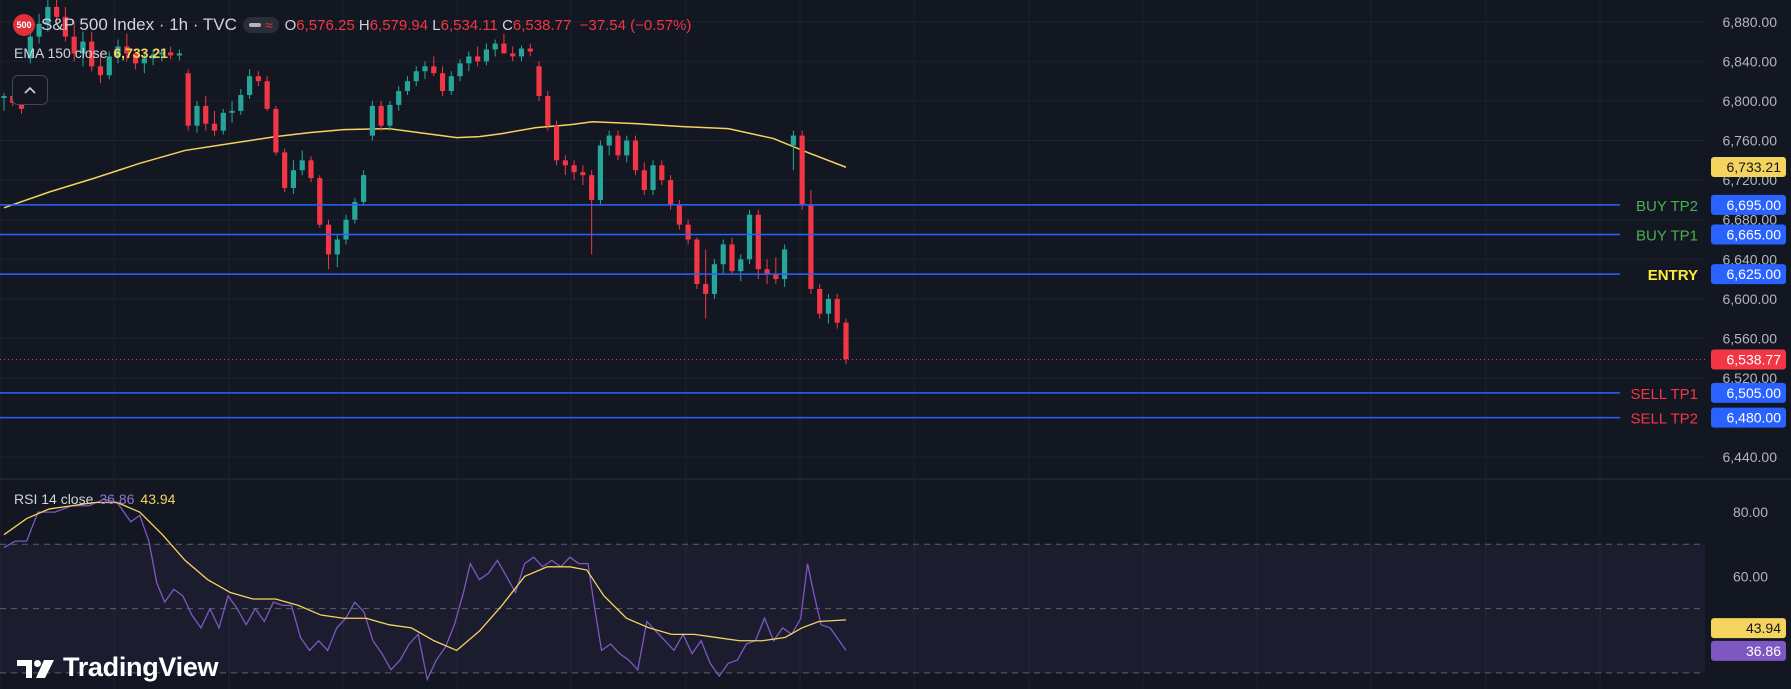  Describe the element at coordinates (1750, 338) in the screenshot. I see `price-tick-label: 6,560.00` at that location.